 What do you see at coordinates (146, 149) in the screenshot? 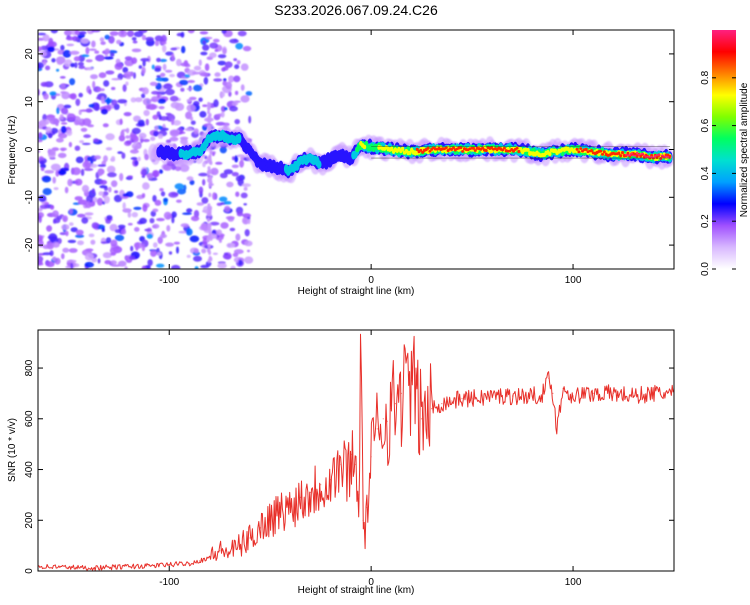
I see `noise-region` at bounding box center [146, 149].